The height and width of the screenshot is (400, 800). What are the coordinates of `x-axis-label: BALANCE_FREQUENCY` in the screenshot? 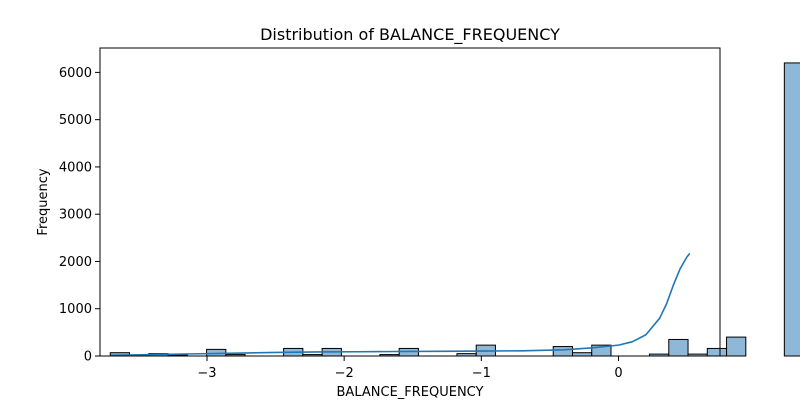 It's located at (410, 392).